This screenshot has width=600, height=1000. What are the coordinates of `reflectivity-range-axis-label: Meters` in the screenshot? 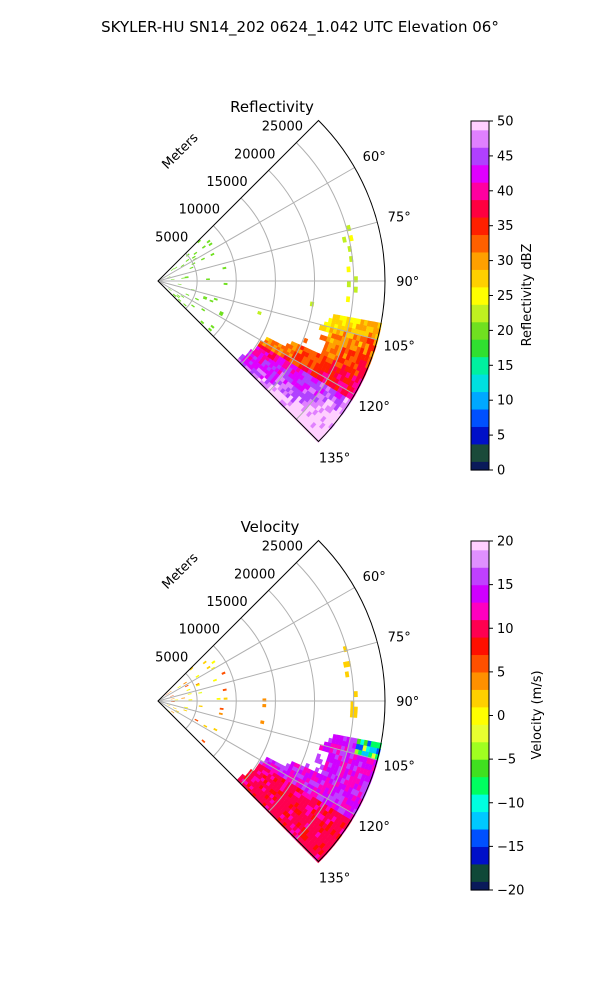 It's located at (181, 151).